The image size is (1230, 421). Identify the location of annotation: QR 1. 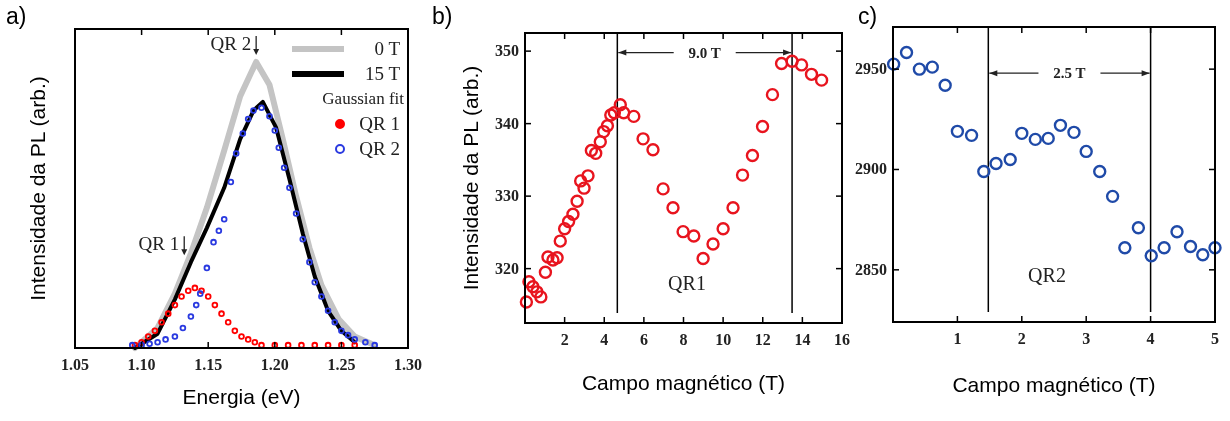
(159, 244).